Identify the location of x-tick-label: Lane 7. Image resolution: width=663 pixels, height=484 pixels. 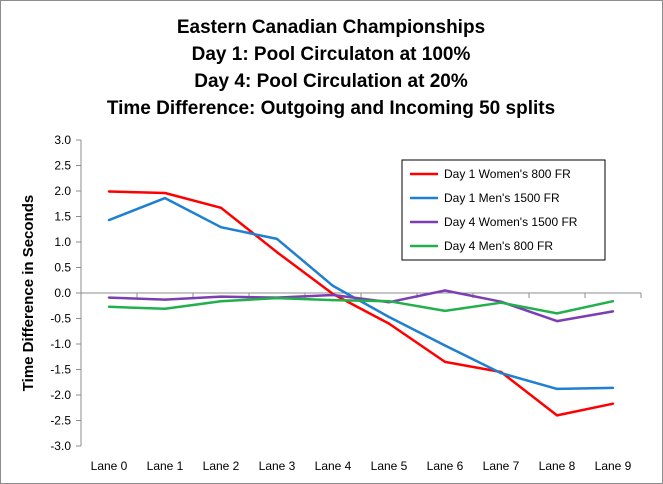
(501, 466).